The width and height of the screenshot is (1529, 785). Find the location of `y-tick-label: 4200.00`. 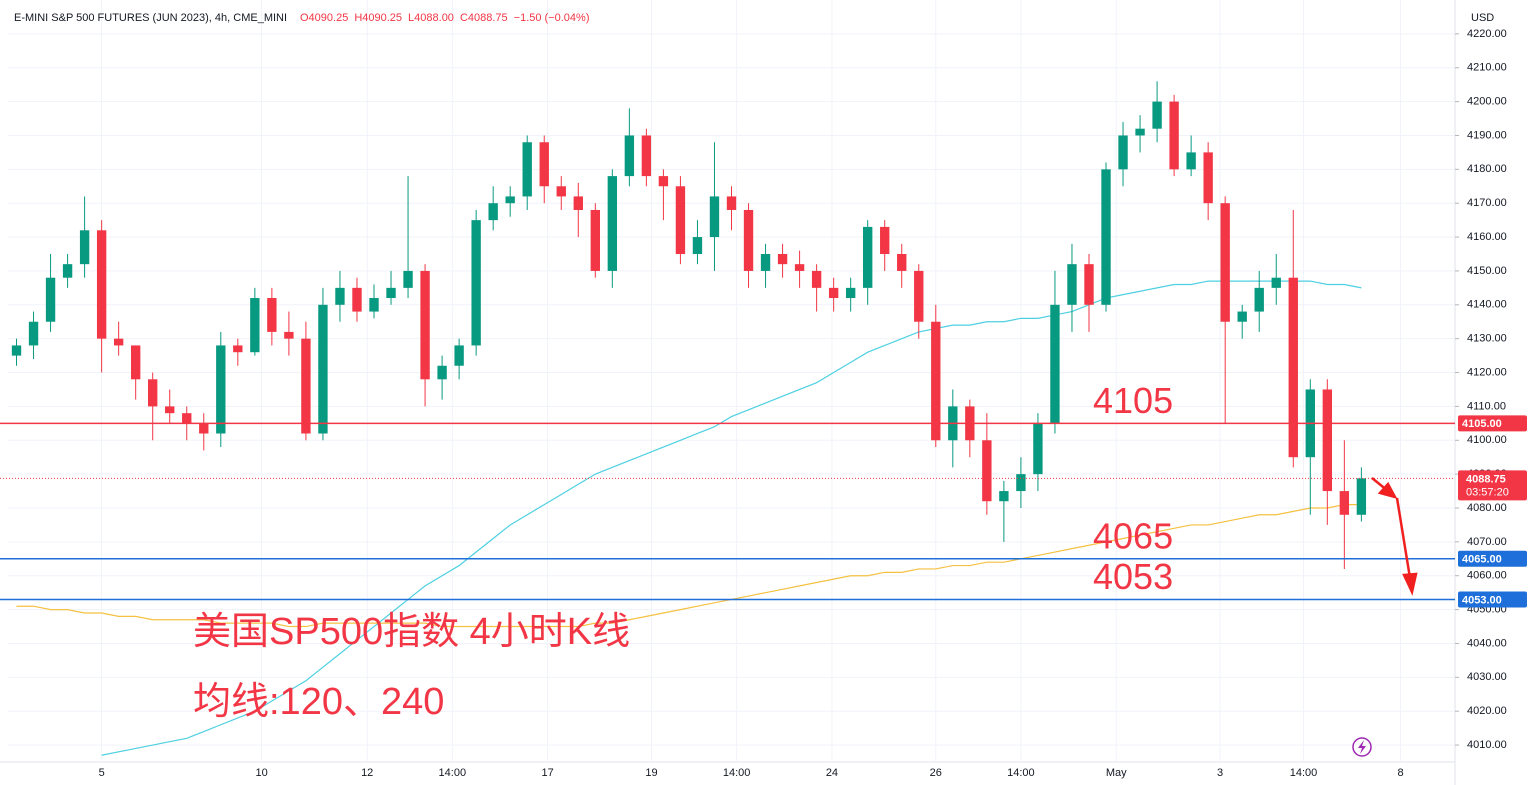

y-tick-label: 4200.00 is located at coordinates (1487, 102).